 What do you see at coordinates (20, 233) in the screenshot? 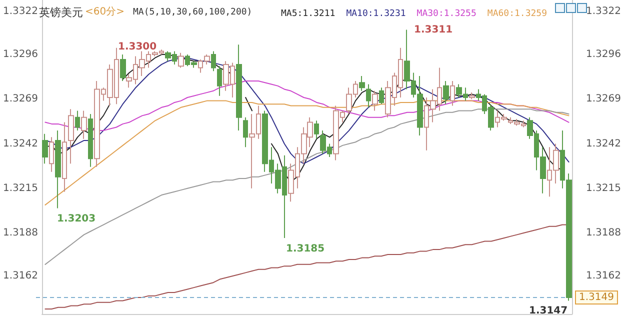
I see `y-tick-label: 1.3188` at bounding box center [20, 233].